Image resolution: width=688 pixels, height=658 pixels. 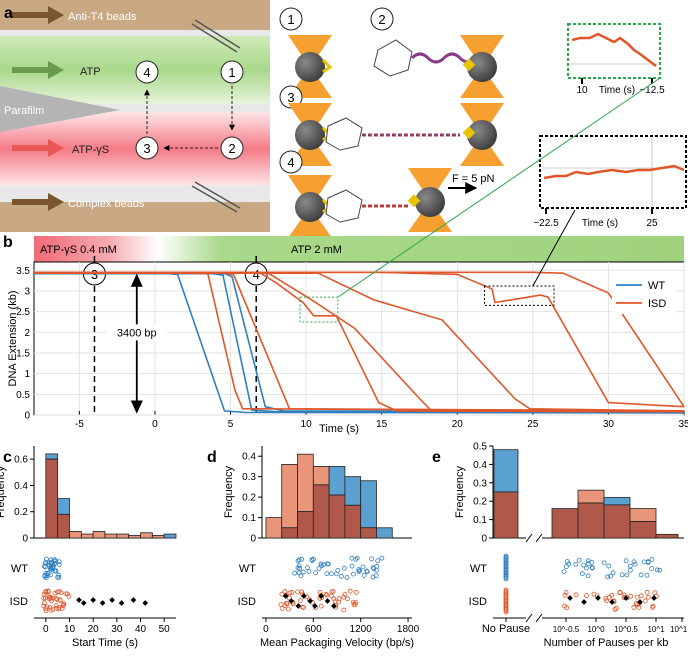 What do you see at coordinates (484, 539) in the screenshot?
I see `tick-label-y-e-0: 0` at bounding box center [484, 539].